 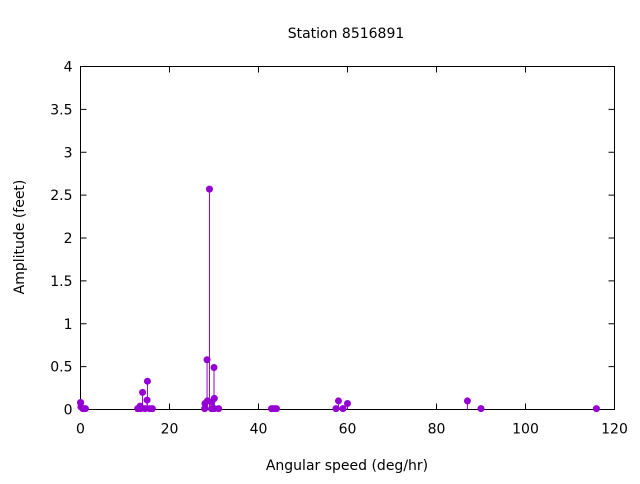 What do you see at coordinates (346, 34) in the screenshot?
I see `chart-title: Station 8516891` at bounding box center [346, 34].